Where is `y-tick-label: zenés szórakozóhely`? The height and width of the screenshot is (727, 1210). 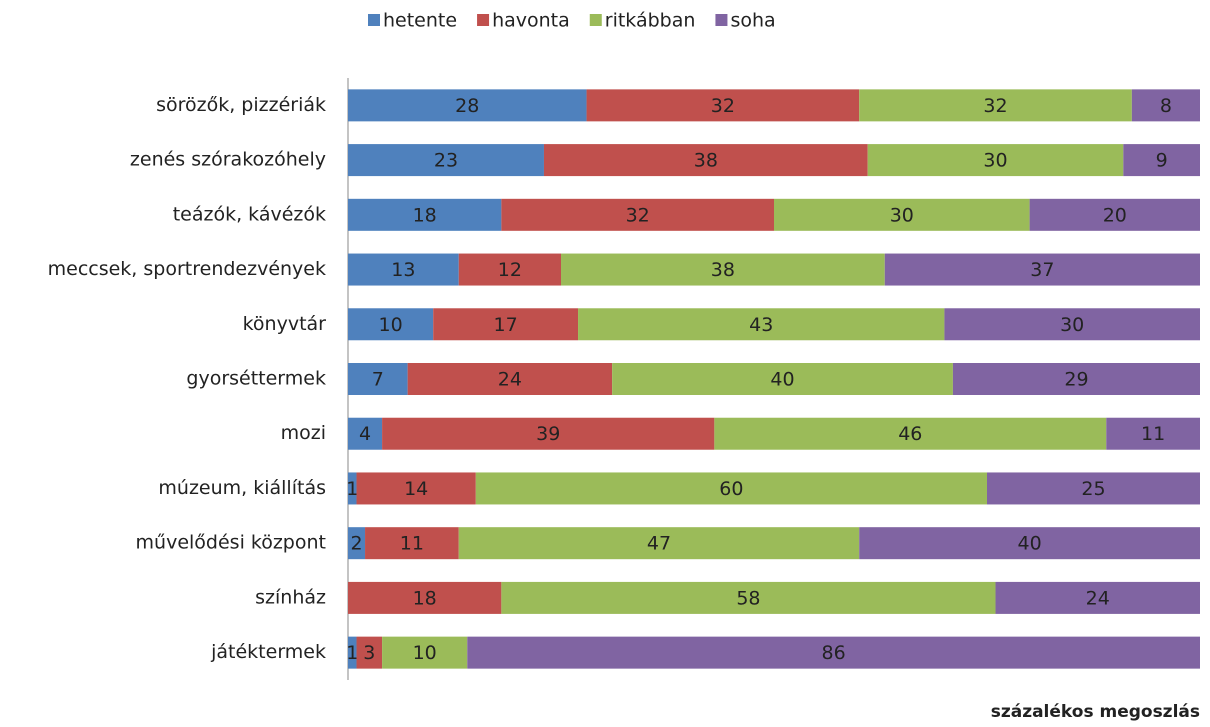
y-tick-label: zenés szórakozóhely is located at coordinates (228, 160).